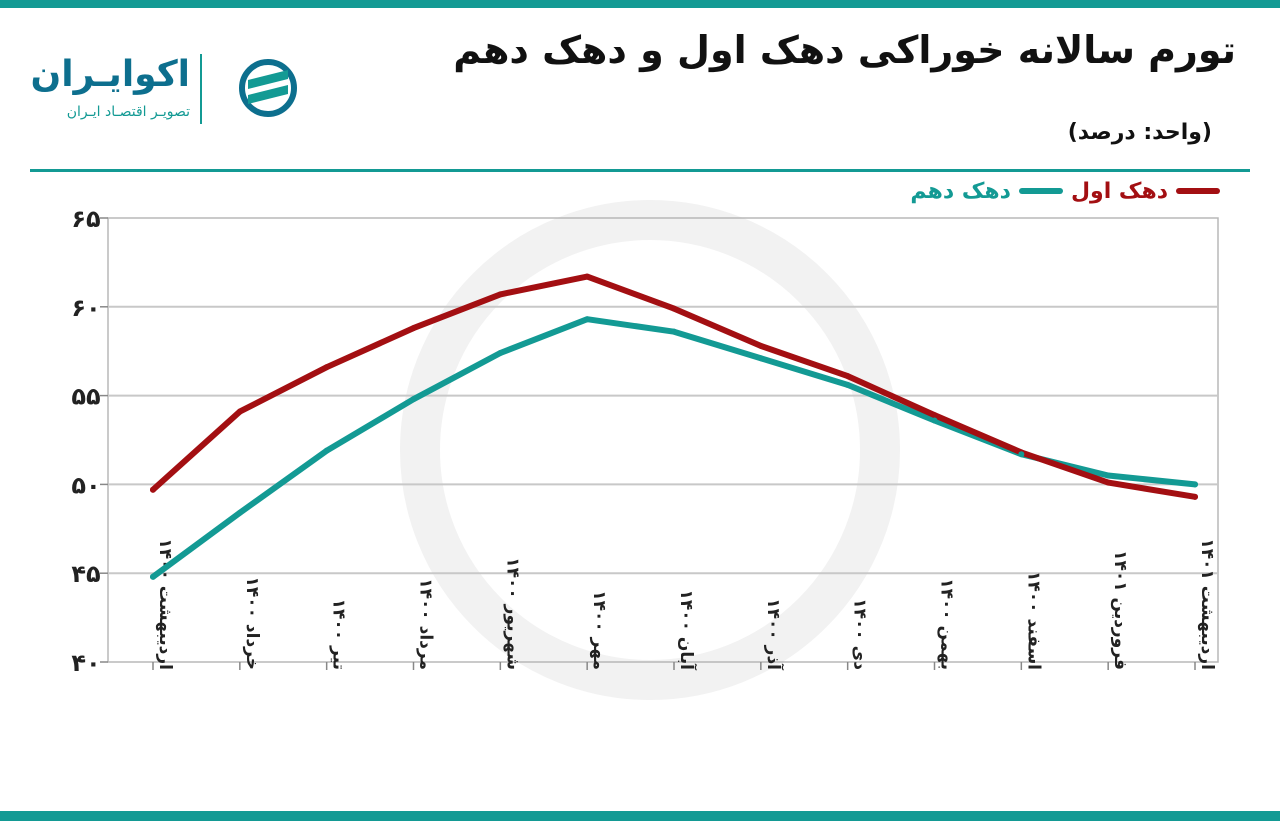  Describe the element at coordinates (1033, 620) in the screenshot. I see `x-tick-label: اسفند ۱۴۰۰` at that location.